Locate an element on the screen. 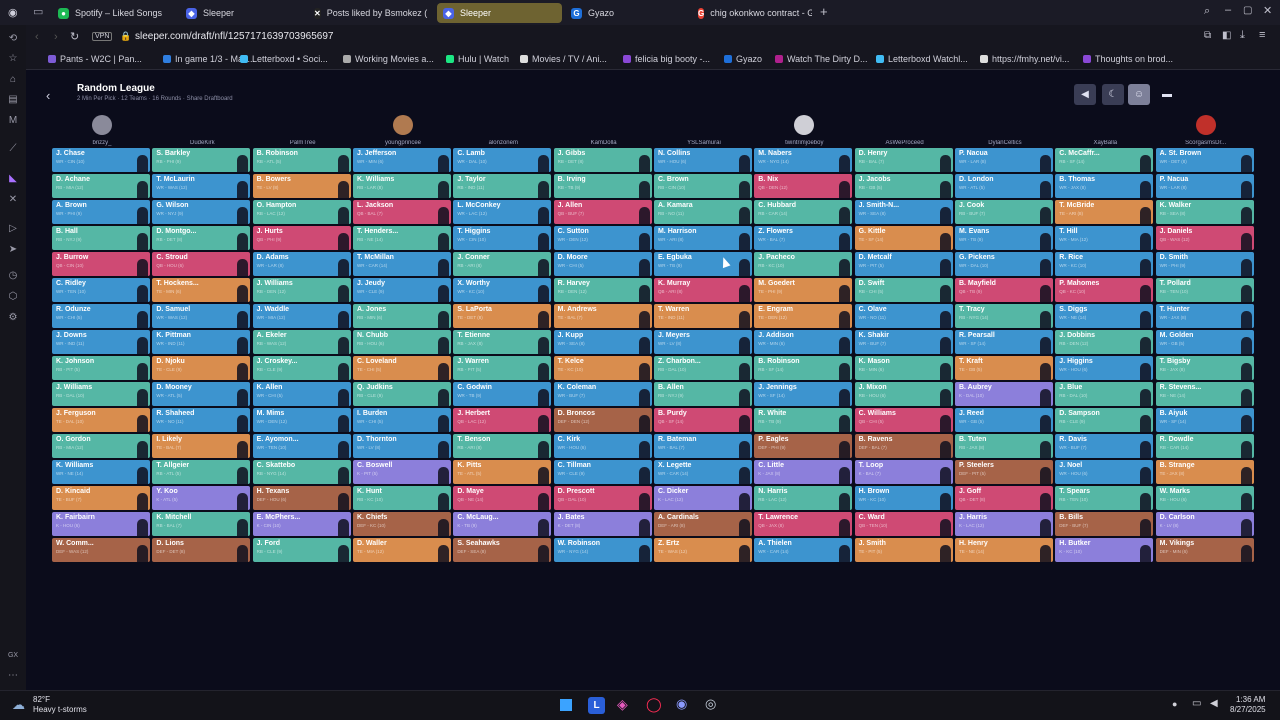 The image size is (1280, 720). pick-cell: H. Brown WR - KC (10) is located at coordinates (903, 498).